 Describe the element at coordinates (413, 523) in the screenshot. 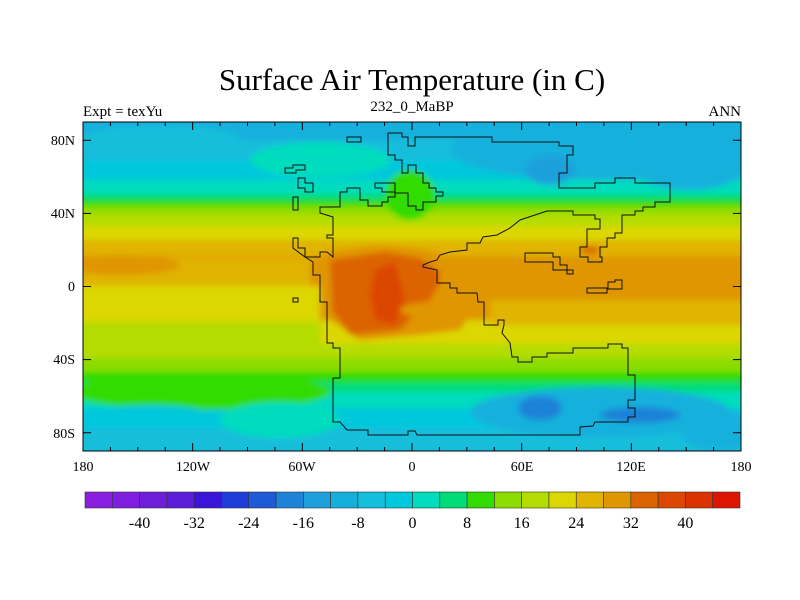

I see `colorbar-label: 0` at that location.